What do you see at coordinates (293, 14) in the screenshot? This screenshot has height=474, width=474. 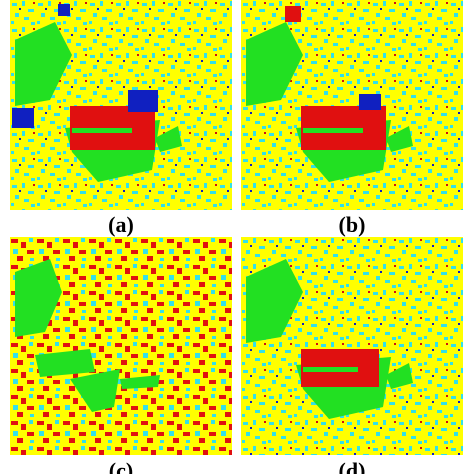 I see `region-red` at bounding box center [293, 14].